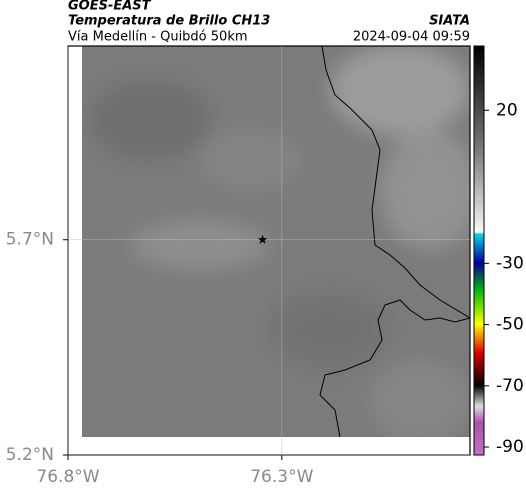 This screenshot has width=526, height=495. Describe the element at coordinates (30, 455) in the screenshot. I see `y-tick-label: 5.2°N` at that location.